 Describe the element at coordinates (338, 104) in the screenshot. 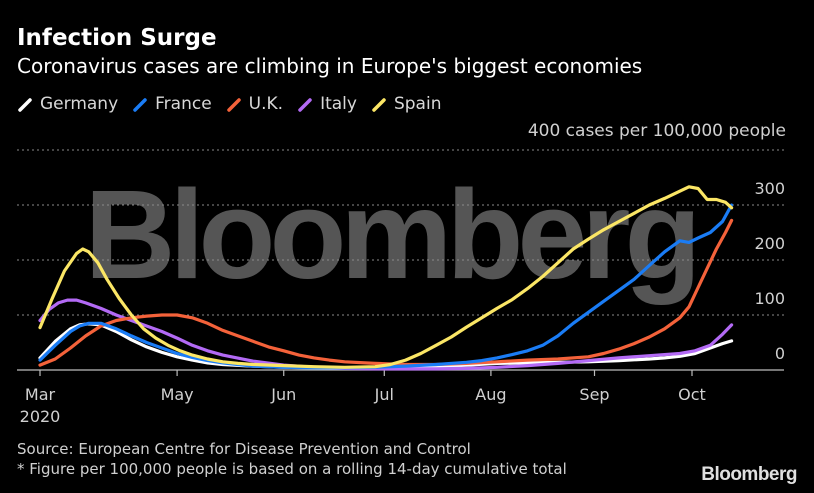

I see `legend-label: Italy` at that location.